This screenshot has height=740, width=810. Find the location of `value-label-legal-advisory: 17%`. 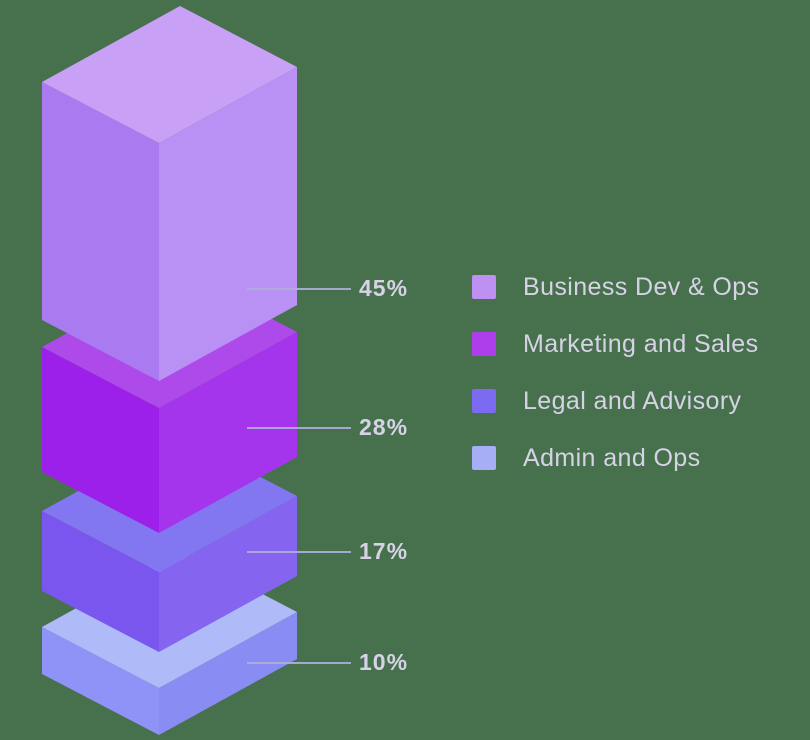

value-label-legal-advisory: 17% is located at coordinates (384, 550).